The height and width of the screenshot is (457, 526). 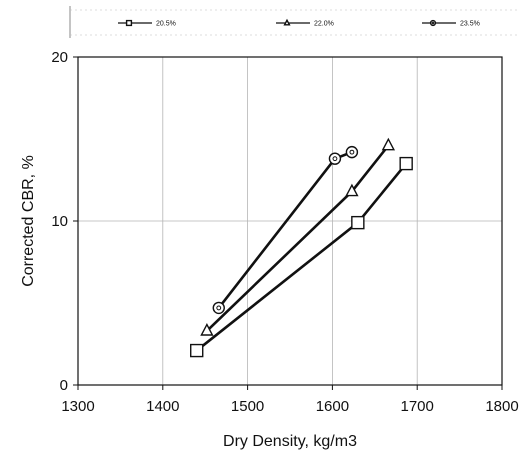 I want to click on series-circle, so click(x=285, y=230).